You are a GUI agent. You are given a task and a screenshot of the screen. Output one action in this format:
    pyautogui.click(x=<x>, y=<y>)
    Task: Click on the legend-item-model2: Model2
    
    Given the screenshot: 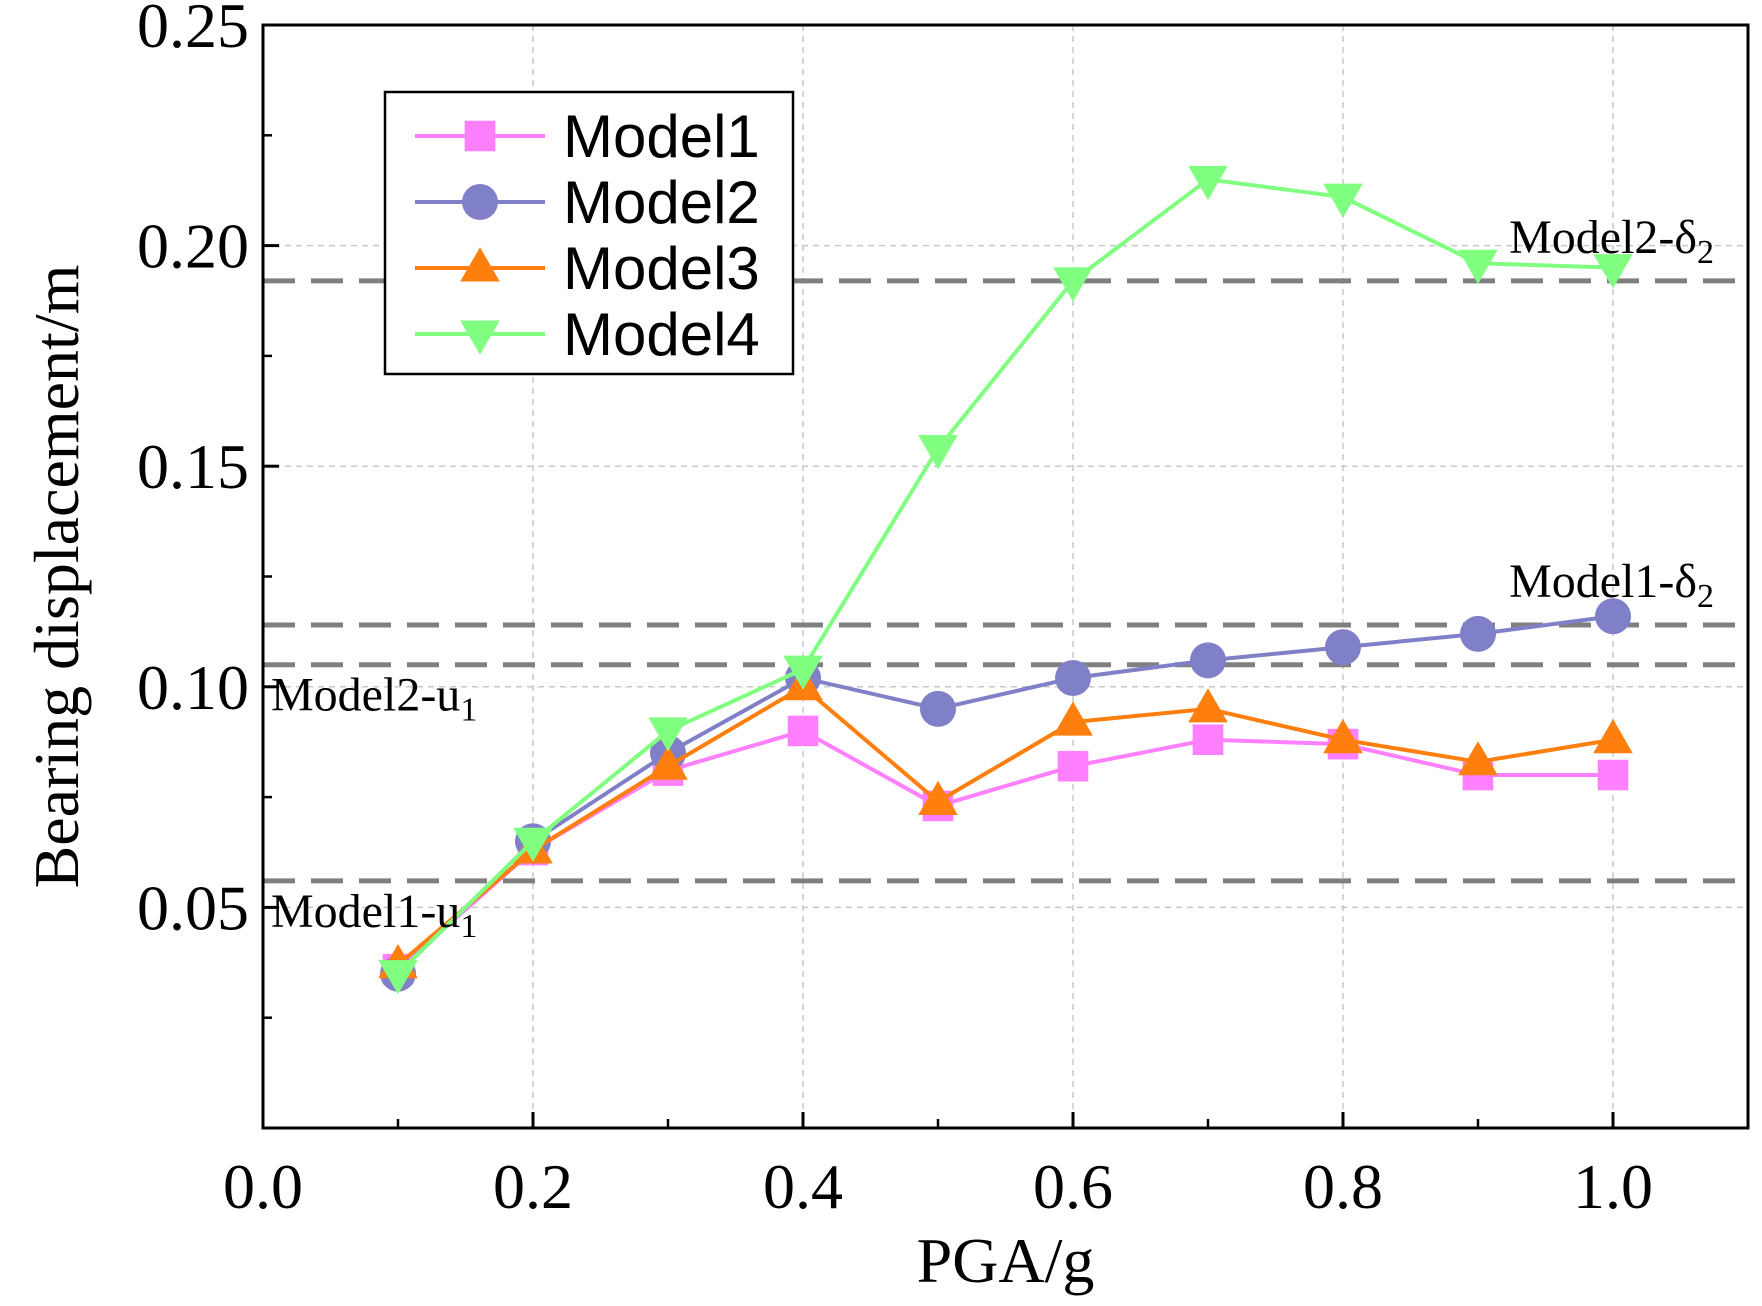 What is the action you would take?
    pyautogui.click(x=587, y=202)
    